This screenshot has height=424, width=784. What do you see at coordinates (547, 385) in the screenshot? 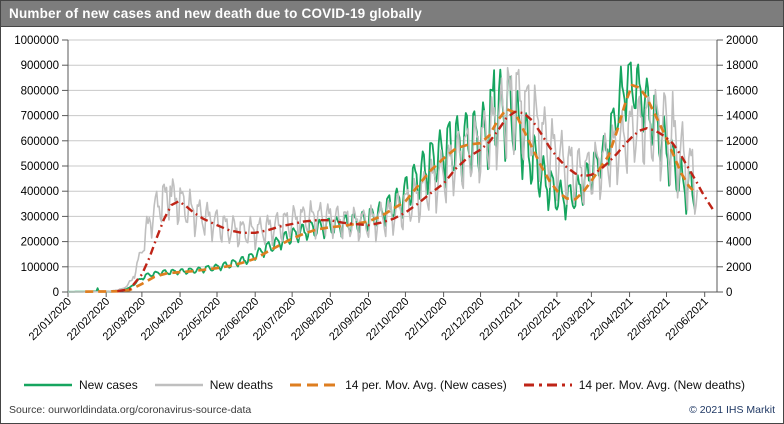
I see `ma-new-deaths-line-icon` at bounding box center [547, 385].